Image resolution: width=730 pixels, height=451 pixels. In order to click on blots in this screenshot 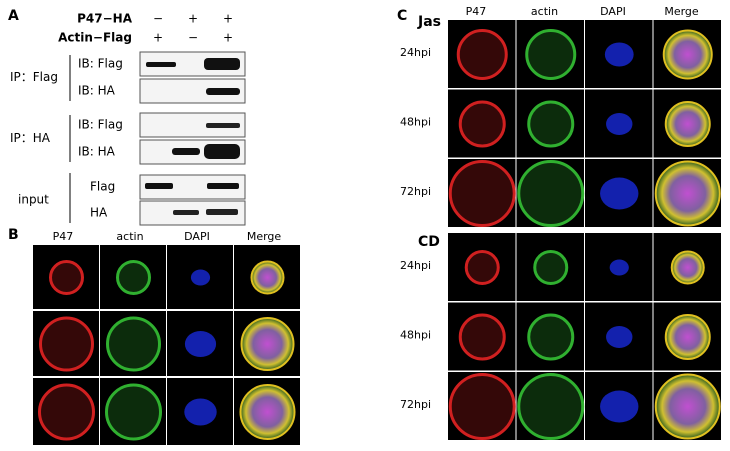, I will do `click(157, 138)`.